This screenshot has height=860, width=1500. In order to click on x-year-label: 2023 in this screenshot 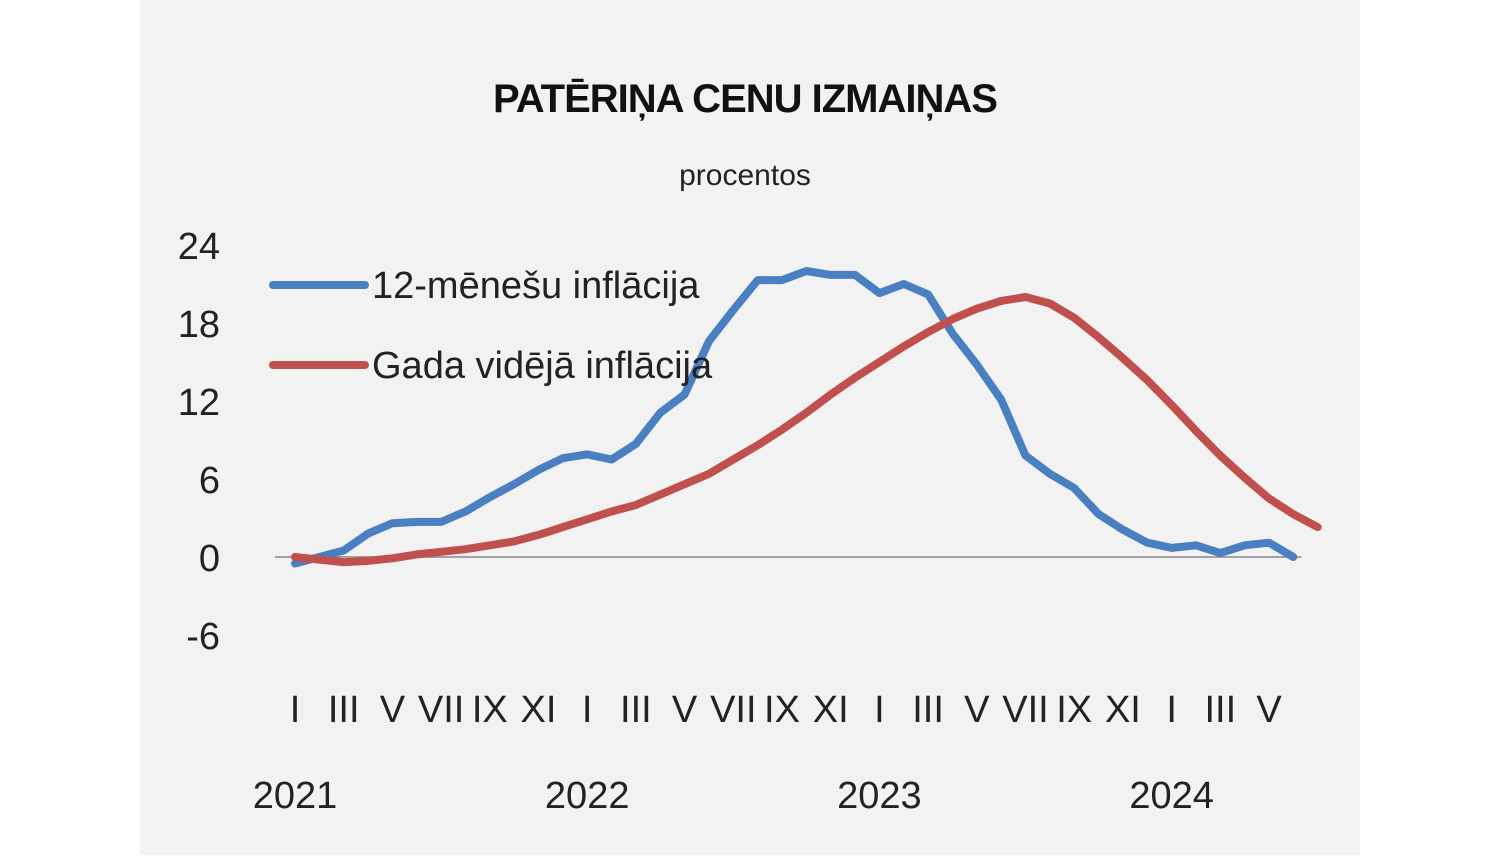, I will do `click(879, 796)`.